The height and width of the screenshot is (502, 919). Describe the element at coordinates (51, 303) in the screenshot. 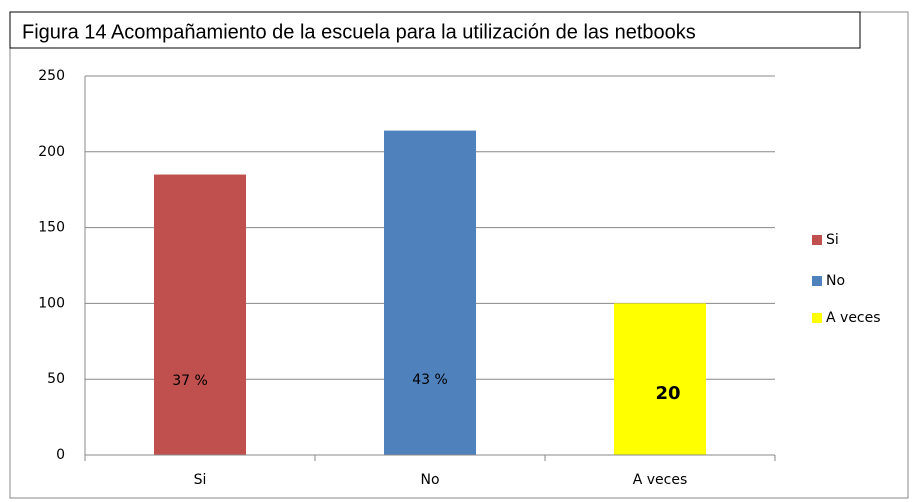

I see `y-tick-label: 100` at that location.